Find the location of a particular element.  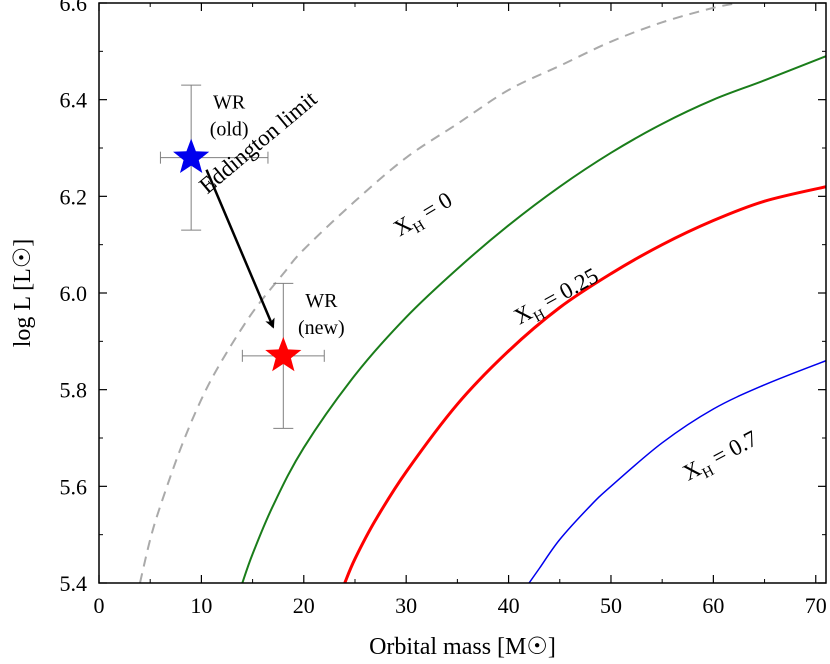

x-tick-label: 10 is located at coordinates (201, 605).